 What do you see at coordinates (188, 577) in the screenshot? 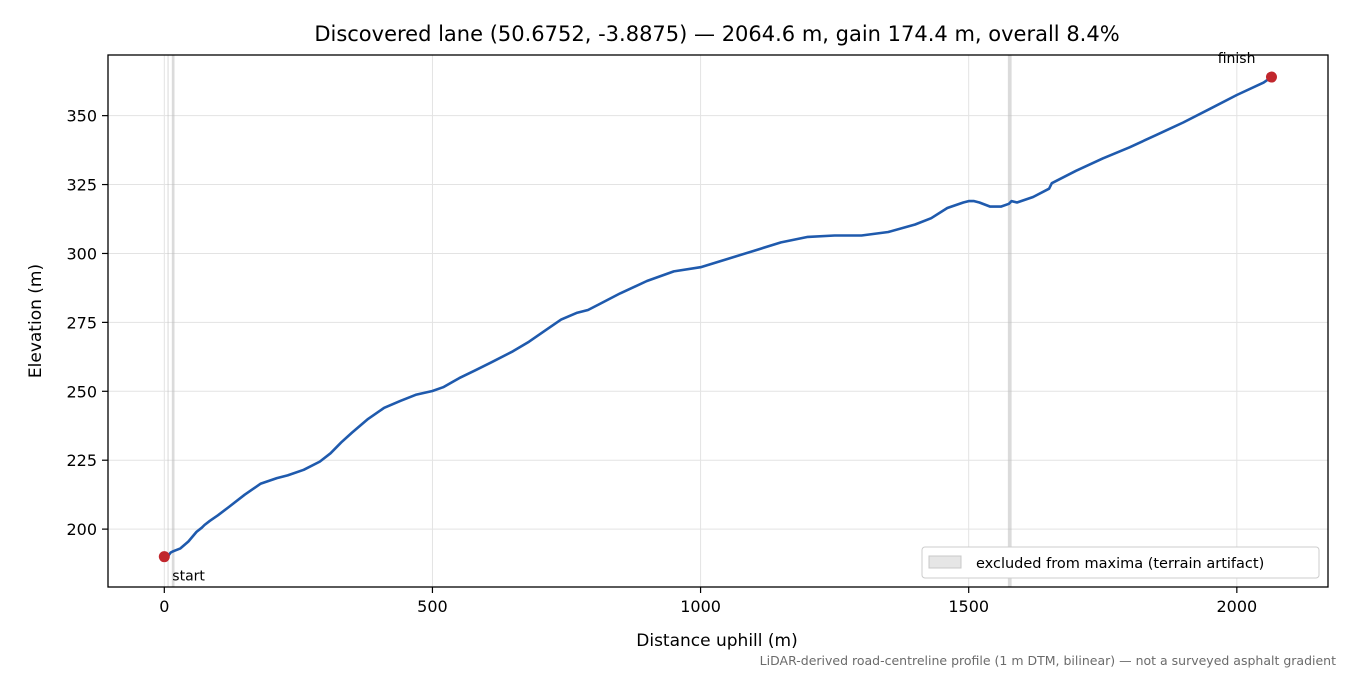
I see `start-label: start` at bounding box center [188, 577].